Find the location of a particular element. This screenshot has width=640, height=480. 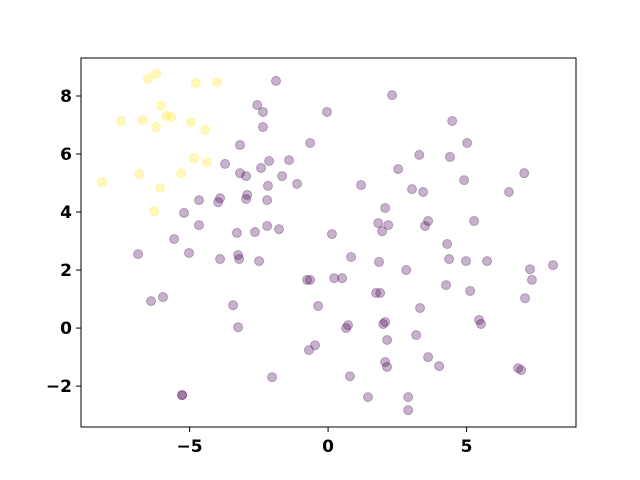

x-tick-label: 0 is located at coordinates (328, 447).